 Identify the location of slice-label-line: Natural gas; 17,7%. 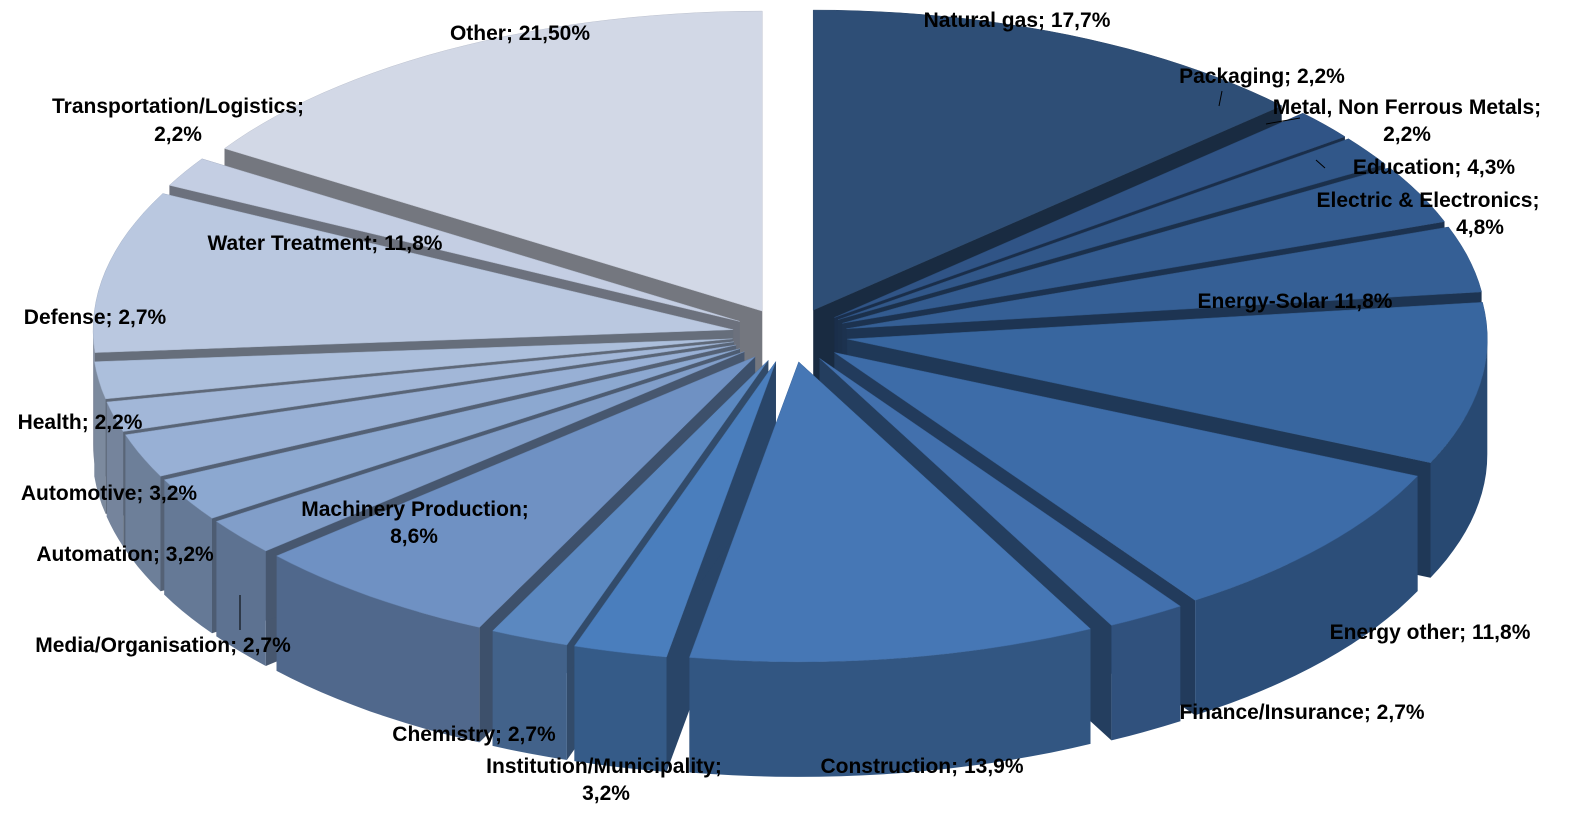
(1017, 20).